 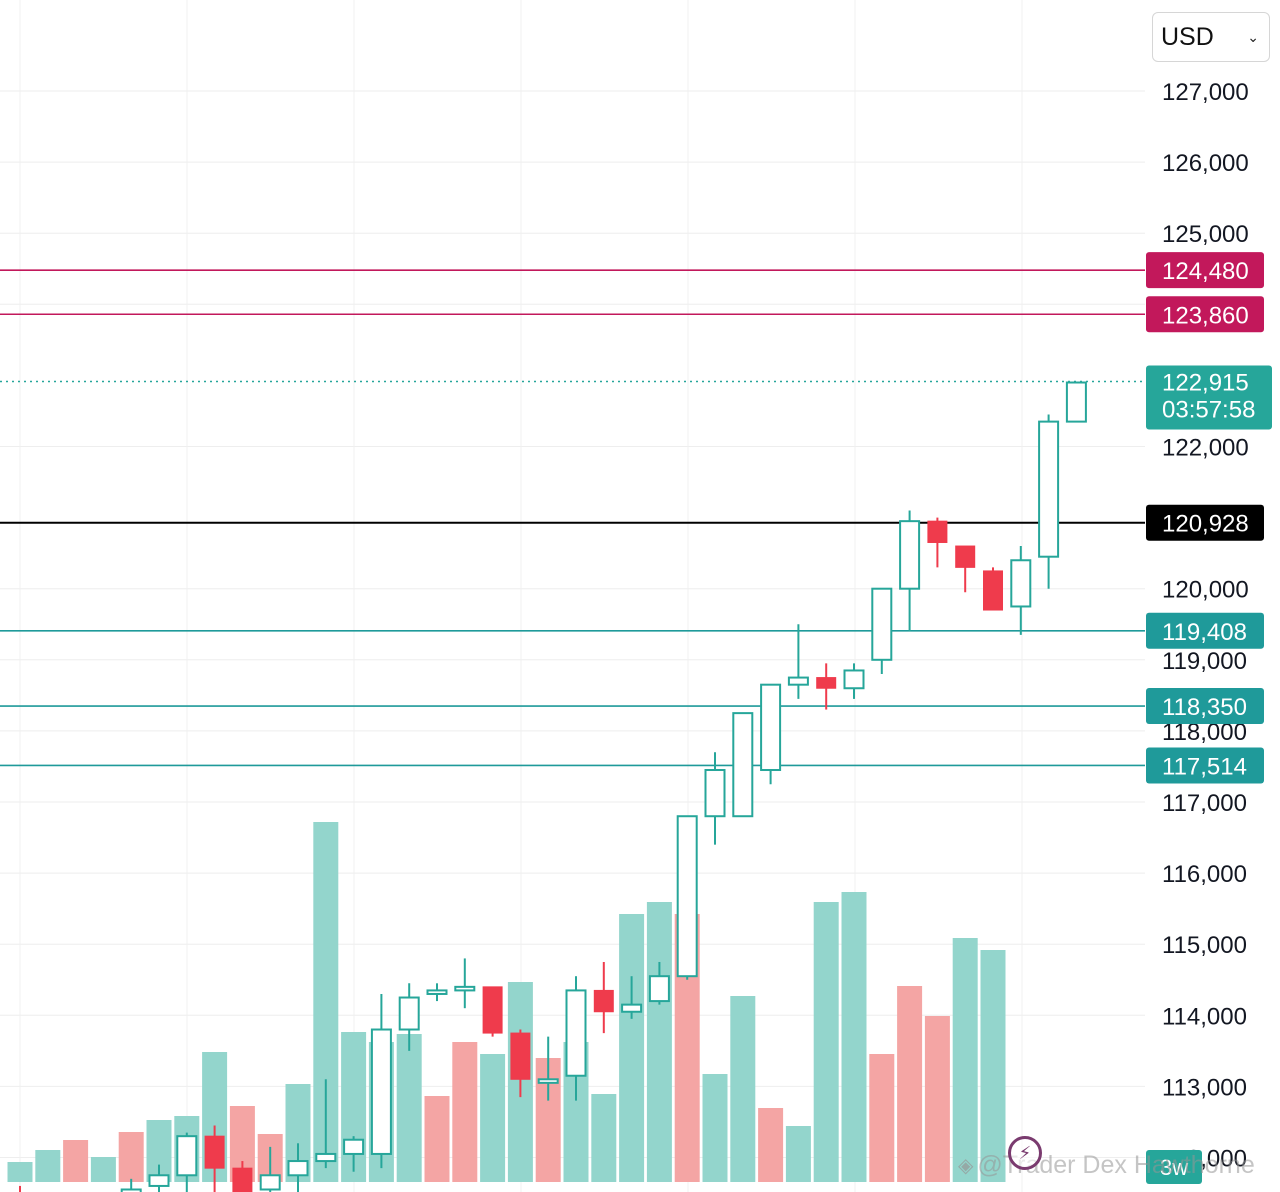 I want to click on price-label-resistance: 123,860, so click(x=1205, y=314).